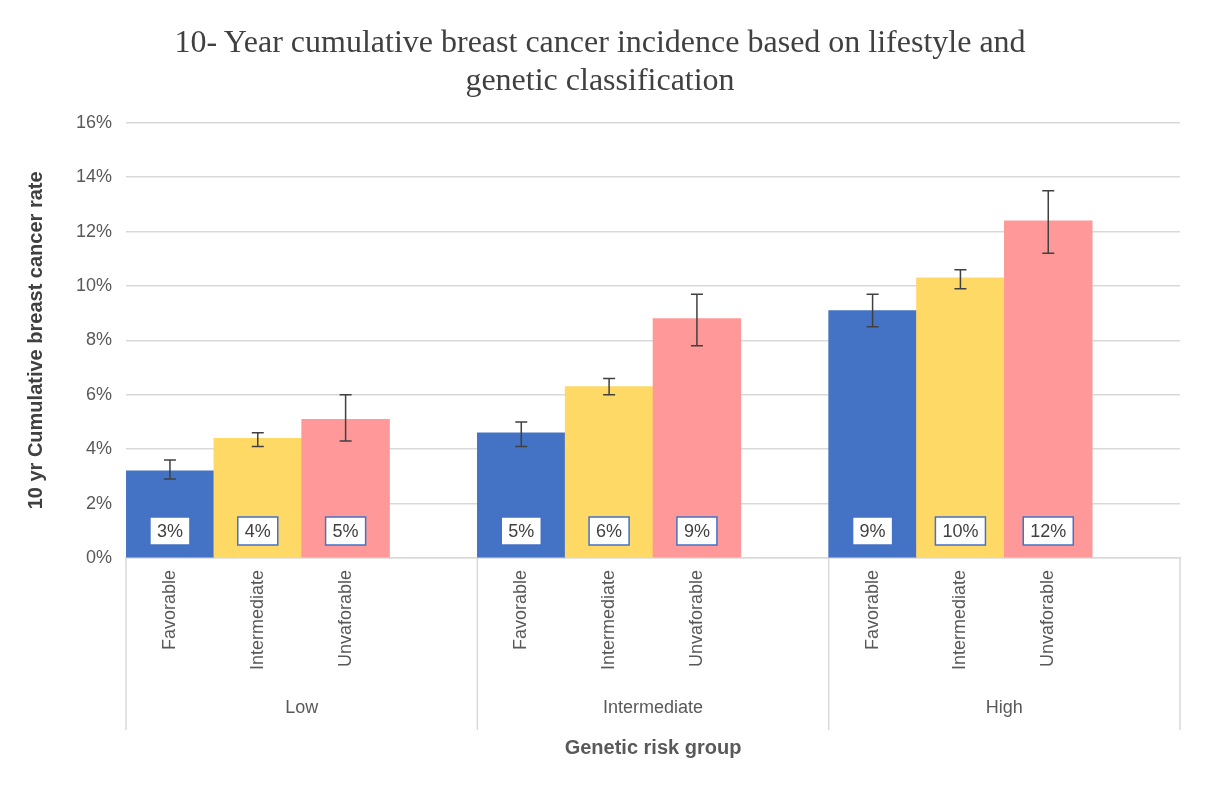  Describe the element at coordinates (169, 530) in the screenshot. I see `data-label: 3%` at that location.